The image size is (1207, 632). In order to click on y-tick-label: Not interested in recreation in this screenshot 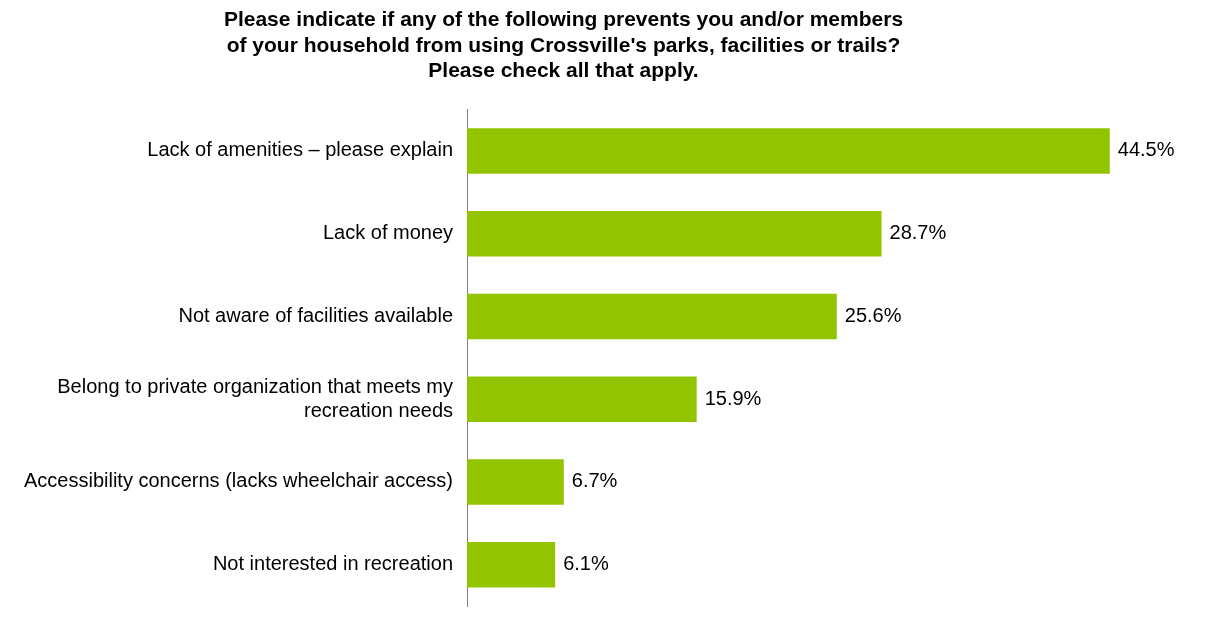, I will do `click(333, 563)`.